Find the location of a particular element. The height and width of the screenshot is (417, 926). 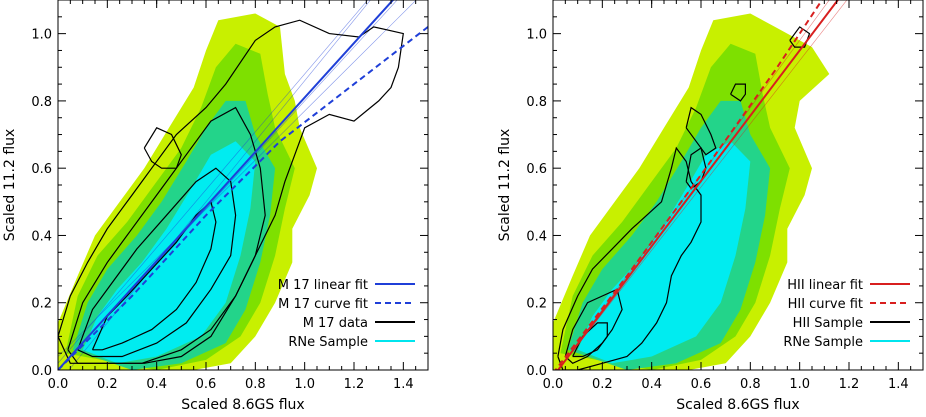

legend-label: HII Sample is located at coordinates (828, 323).